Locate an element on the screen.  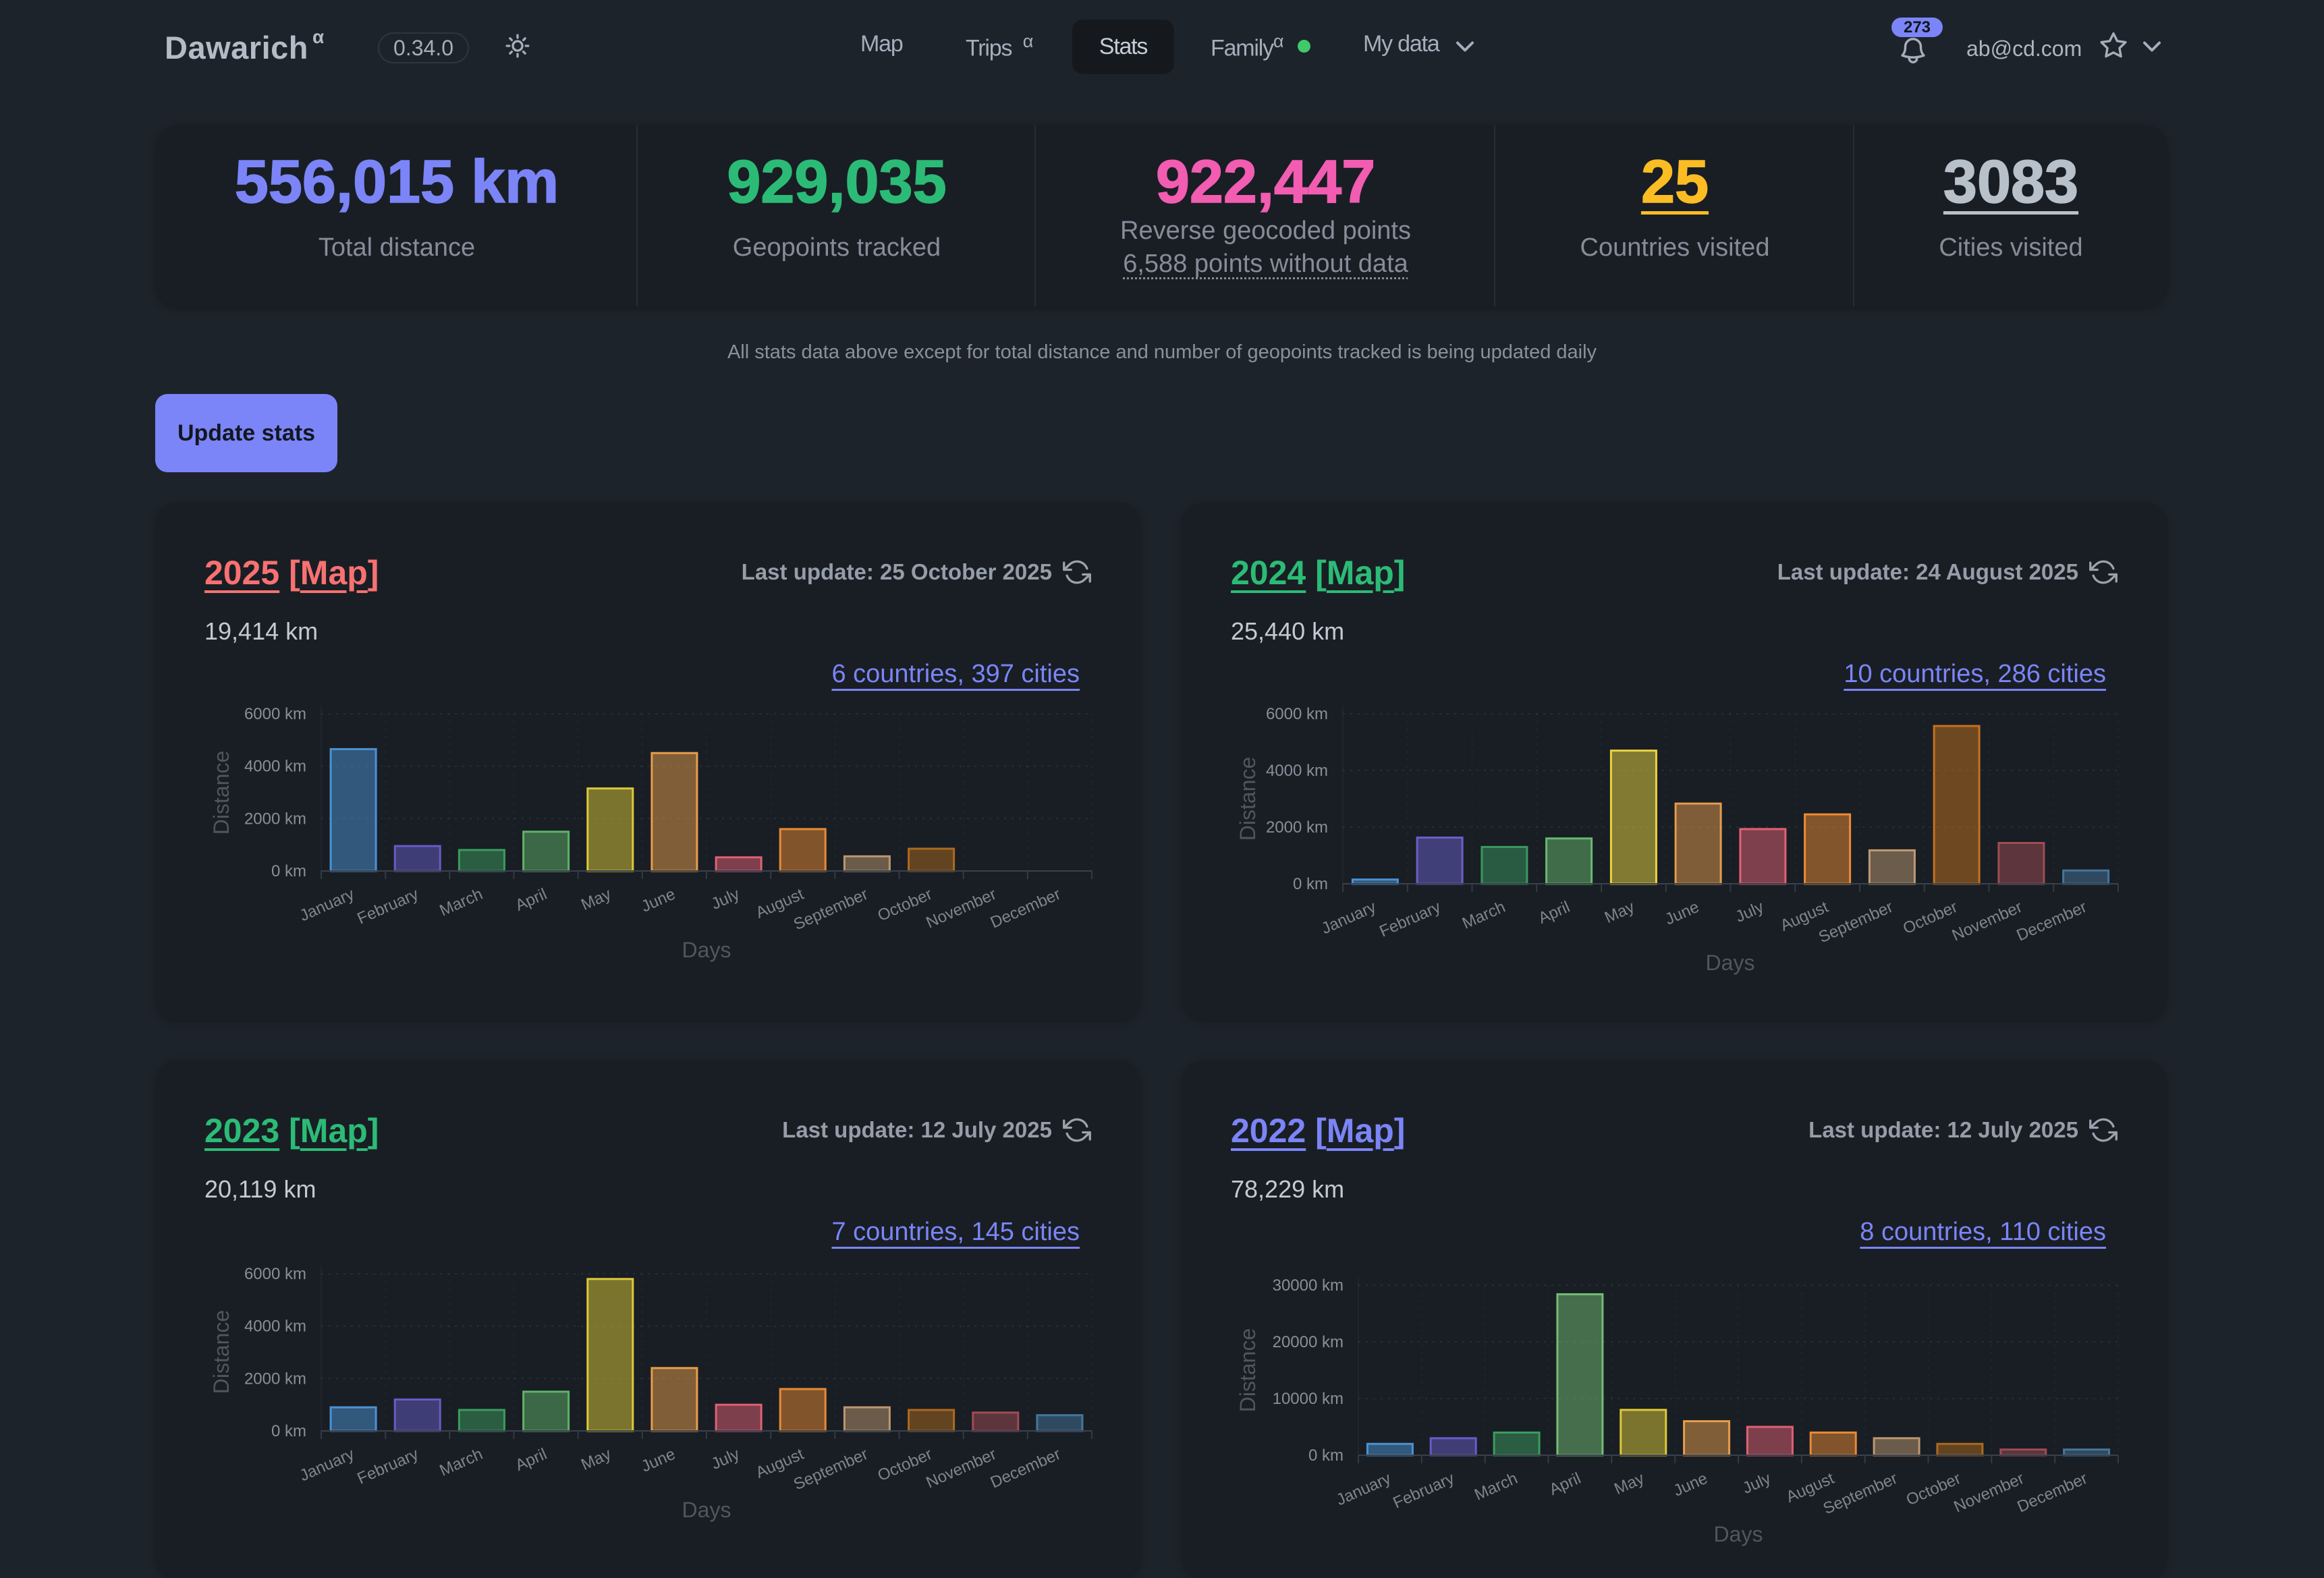
svg-text: 10000 km is located at coordinates (1308, 1399).